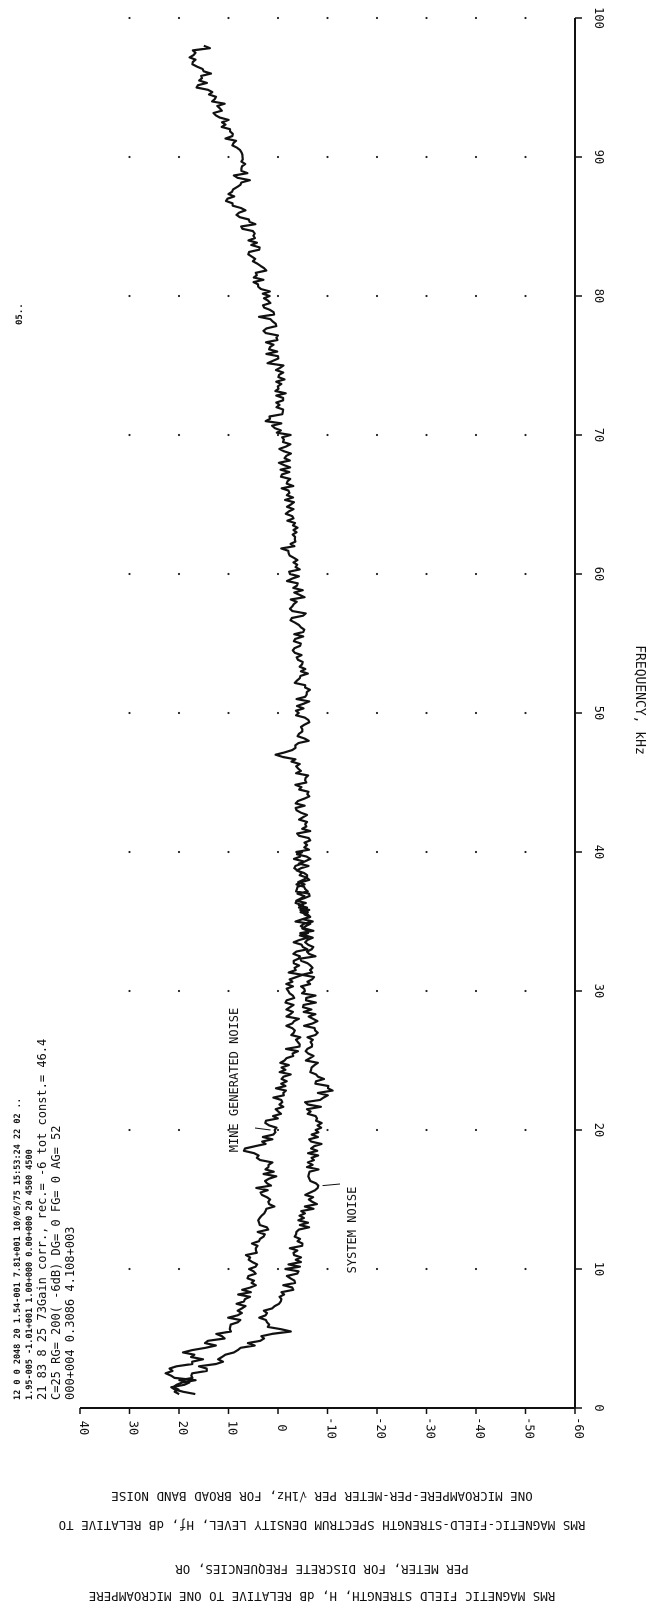 The height and width of the screenshot is (1606, 667). Describe the element at coordinates (599, 18) in the screenshot. I see `x-tick-label: 100` at that location.